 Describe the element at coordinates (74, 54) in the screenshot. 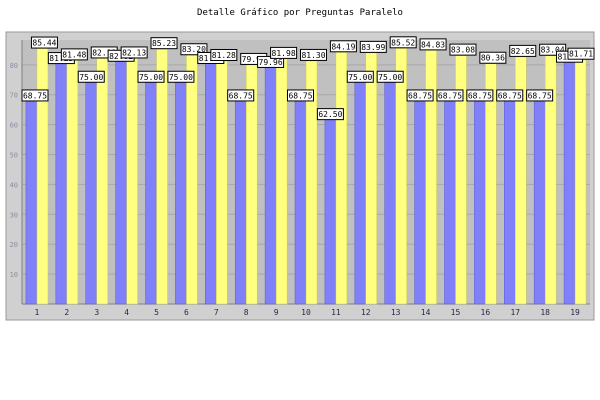

I see `data-label-series-b: 81.48` at that location.